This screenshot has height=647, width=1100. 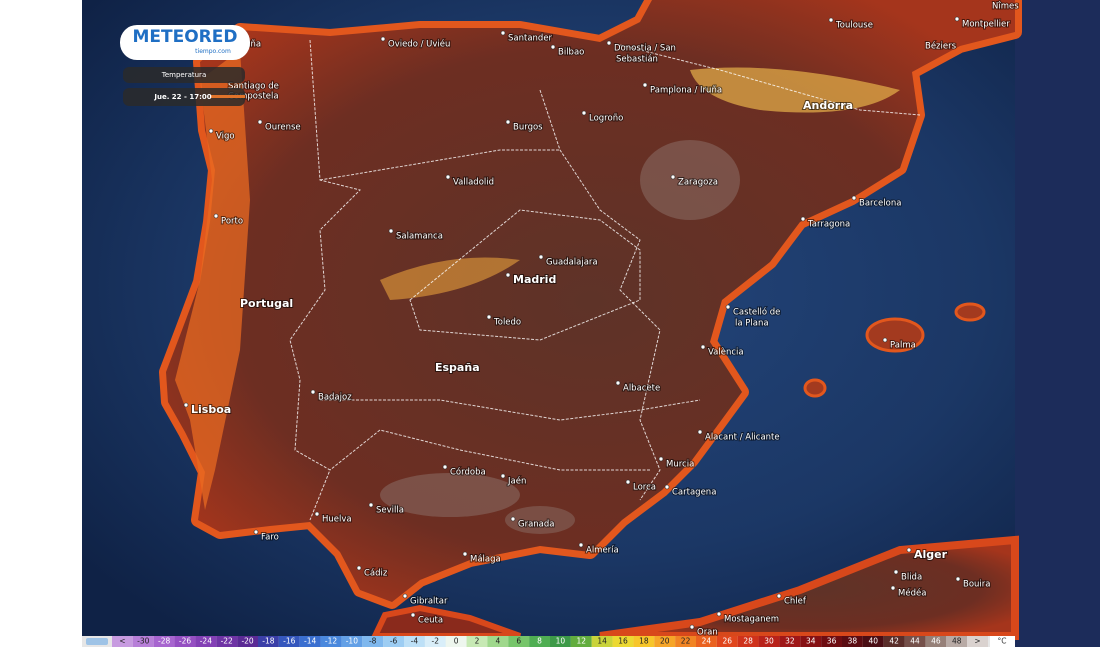 I want to click on city-label: Oran, so click(x=707, y=633).